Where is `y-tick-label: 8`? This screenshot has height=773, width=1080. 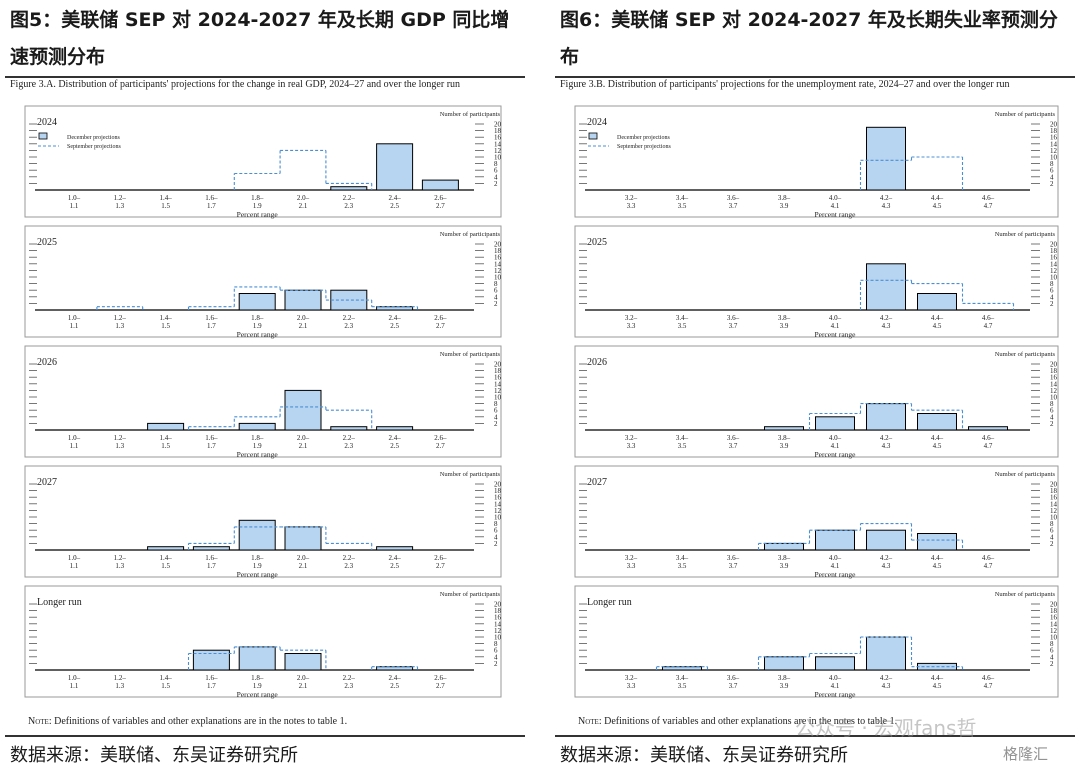
y-tick-label: 8 is located at coordinates (496, 164).